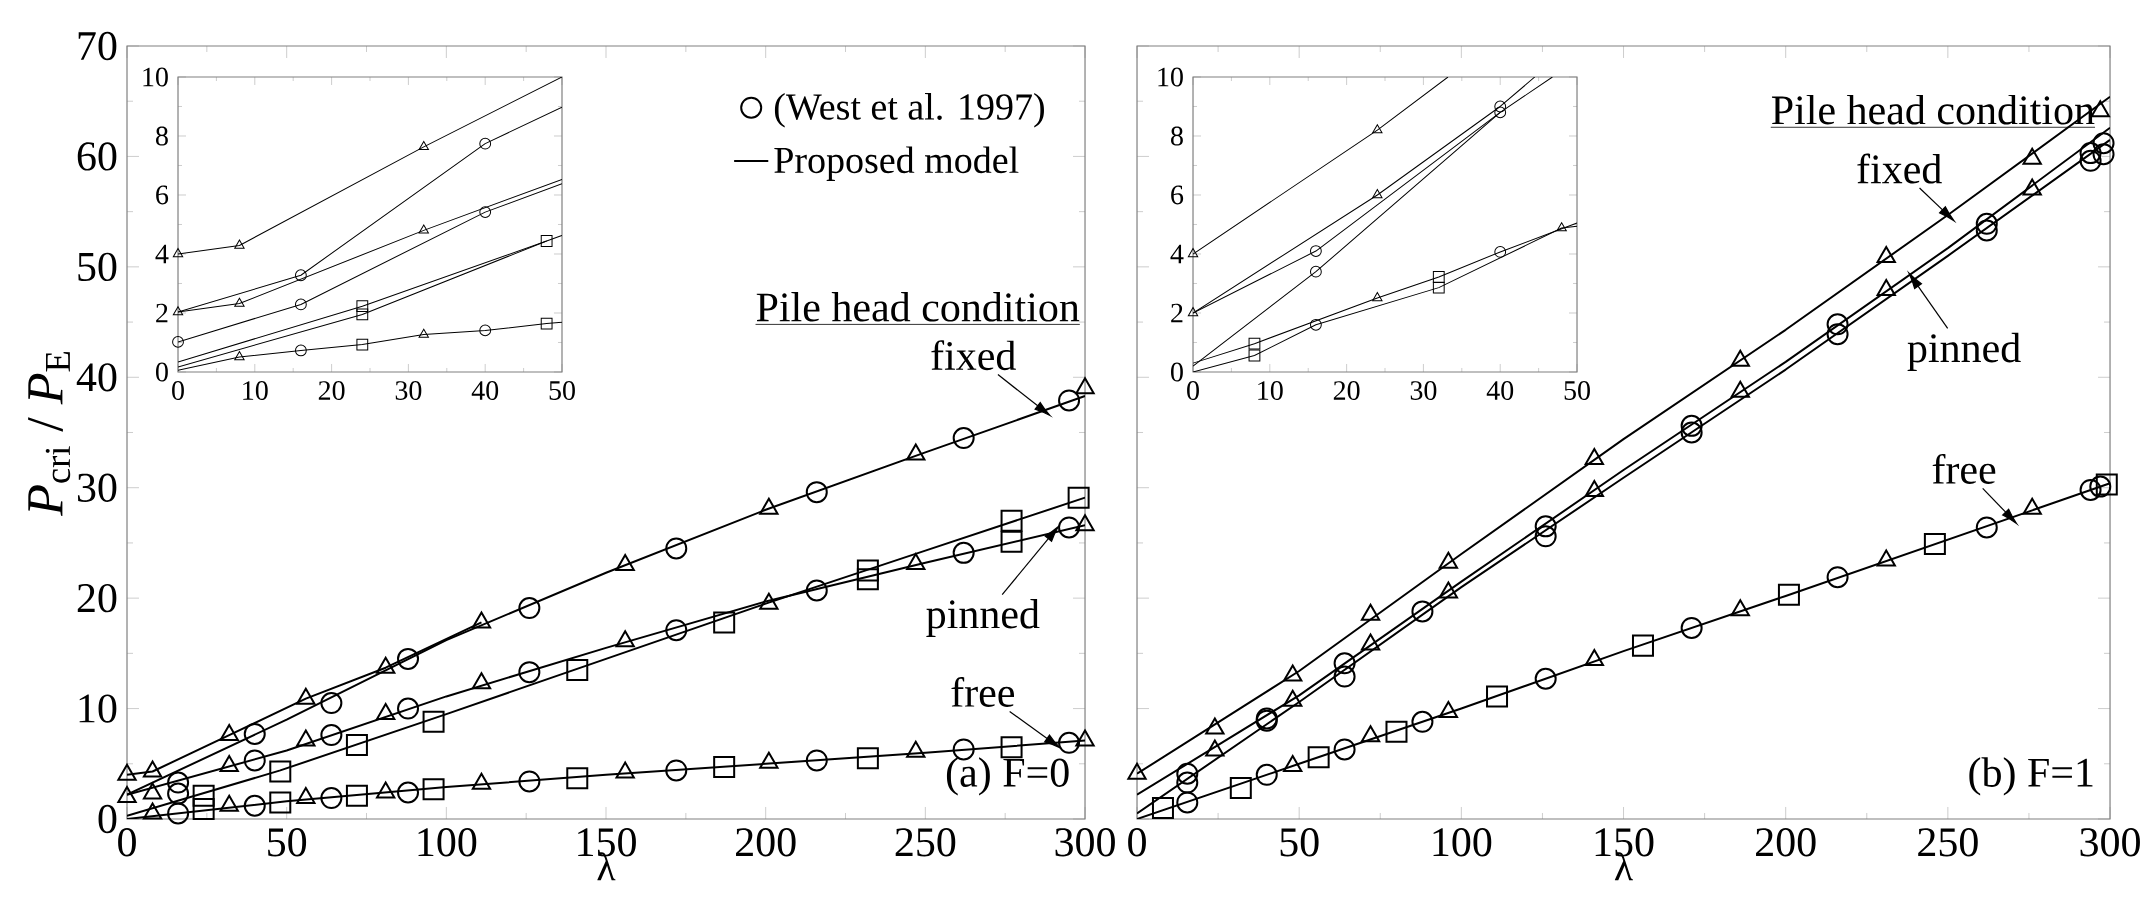 The image size is (2150, 905). I want to click on legend-label: Proposed model, so click(896, 163).